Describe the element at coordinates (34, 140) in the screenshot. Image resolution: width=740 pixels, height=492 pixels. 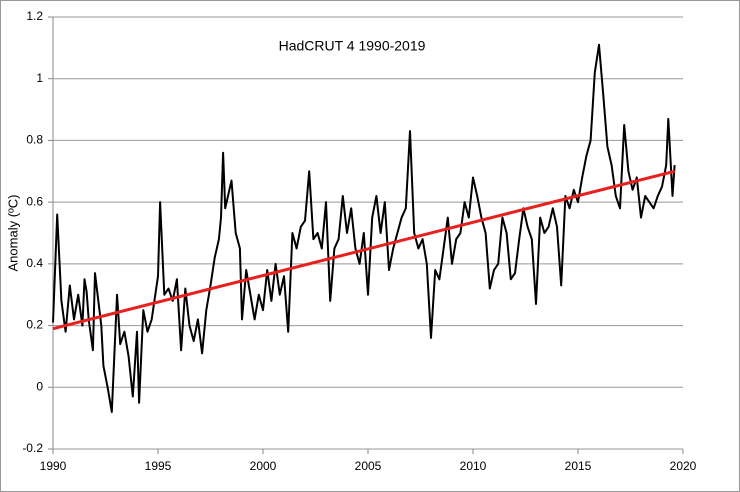
I see `y-tick-label: 0.8` at that location.